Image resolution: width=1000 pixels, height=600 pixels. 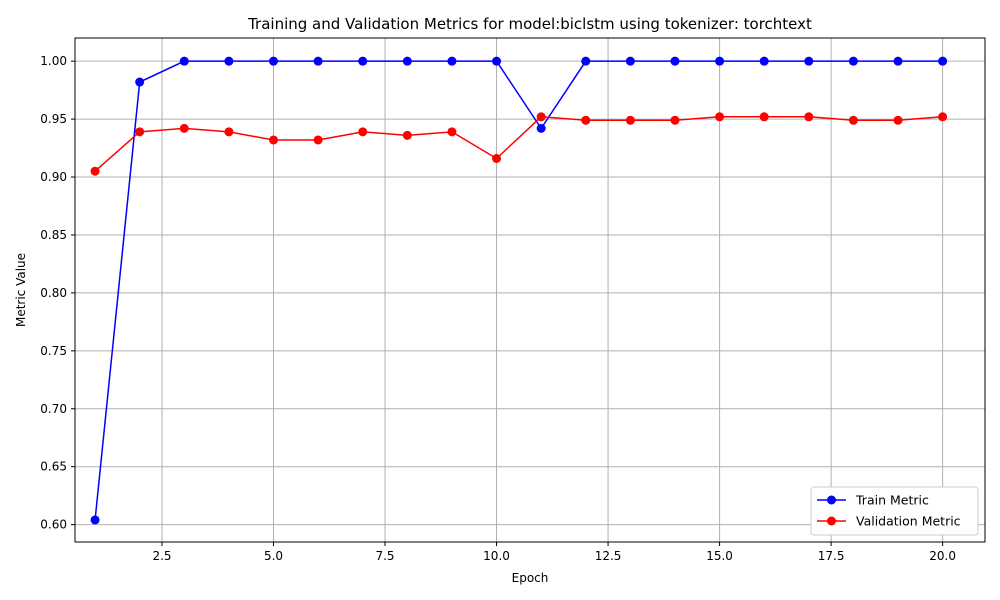 What do you see at coordinates (554, 552) in the screenshot?
I see `x-axis-ticks: 2.5 5.0 7.5 10.0 12.5 15.0 17.5 20.0` at bounding box center [554, 552].